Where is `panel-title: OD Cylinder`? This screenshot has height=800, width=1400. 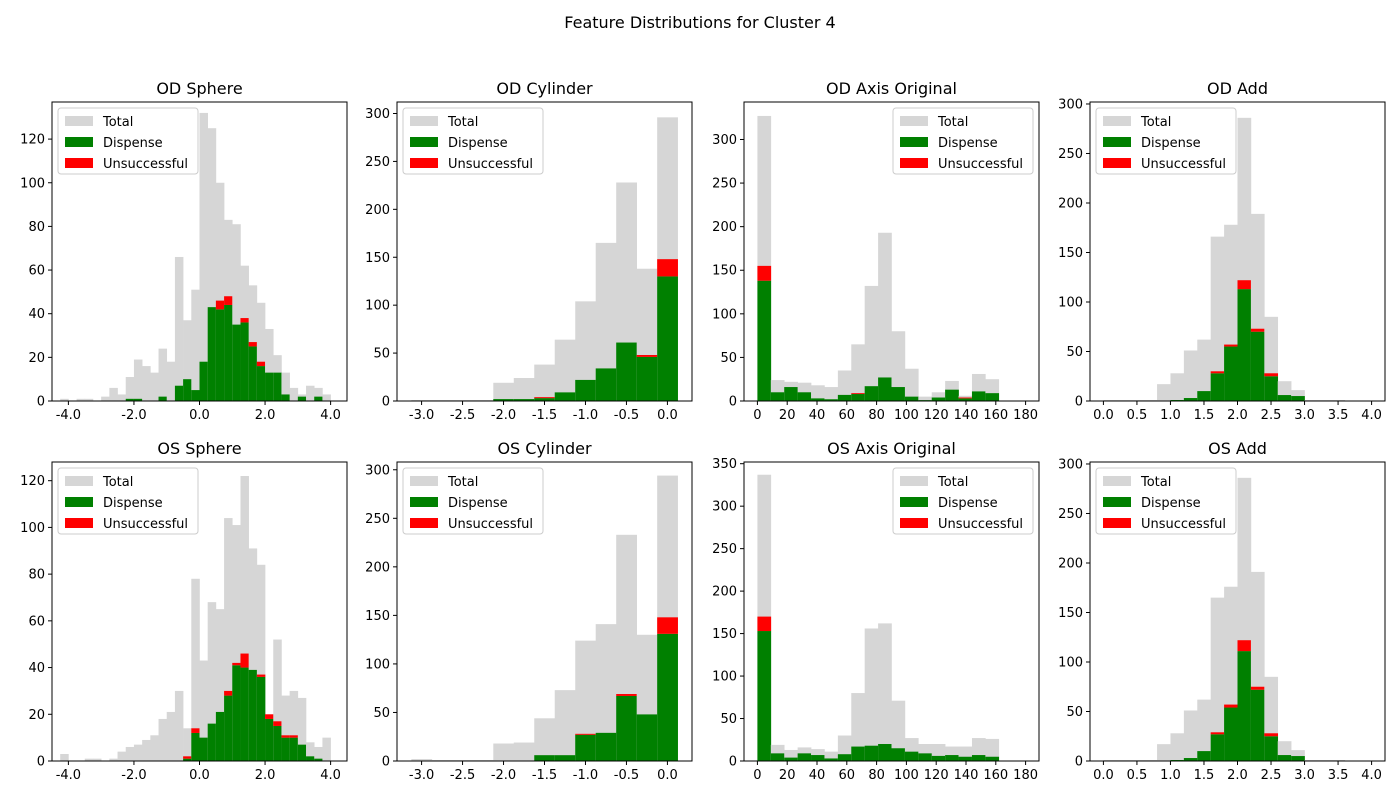 panel-title: OD Cylinder is located at coordinates (544, 88).